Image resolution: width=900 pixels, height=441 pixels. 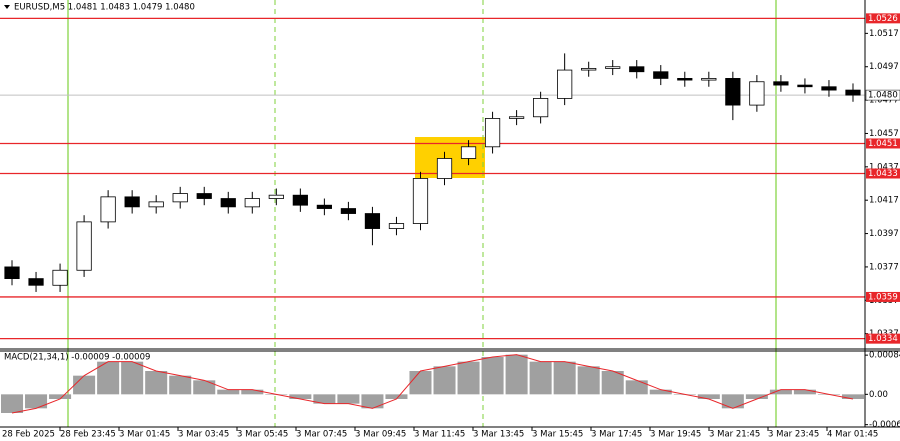 I want to click on y-tick-label: 1.0377, so click(x=884, y=267).